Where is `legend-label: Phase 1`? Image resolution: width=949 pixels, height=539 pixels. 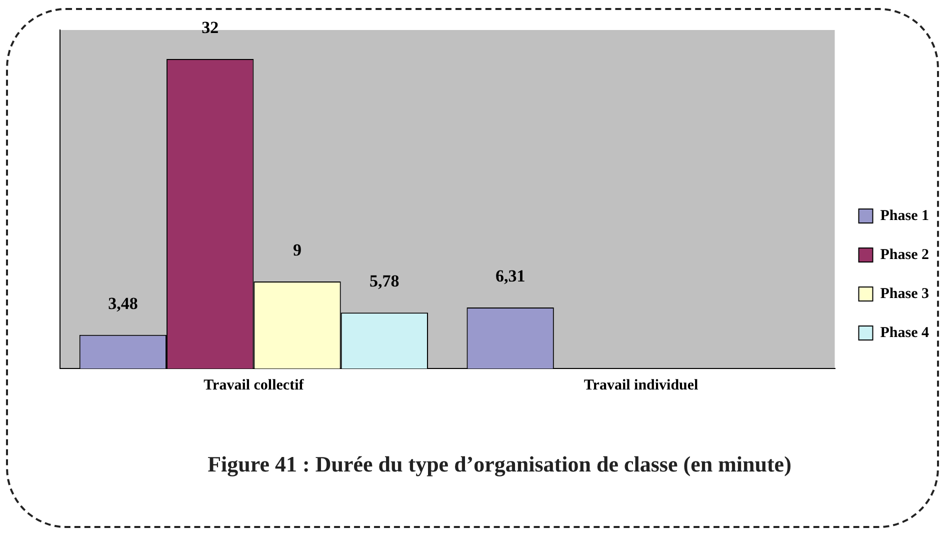 legend-label: Phase 1 is located at coordinates (904, 216).